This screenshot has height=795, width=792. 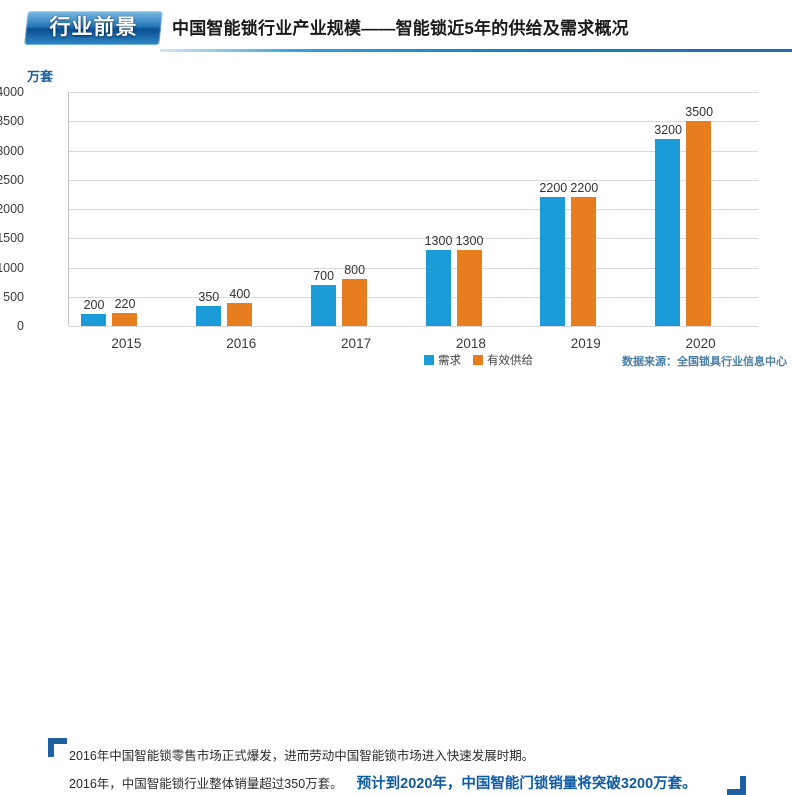 What do you see at coordinates (94, 305) in the screenshot?
I see `chart-bar-value-label: 200` at bounding box center [94, 305].